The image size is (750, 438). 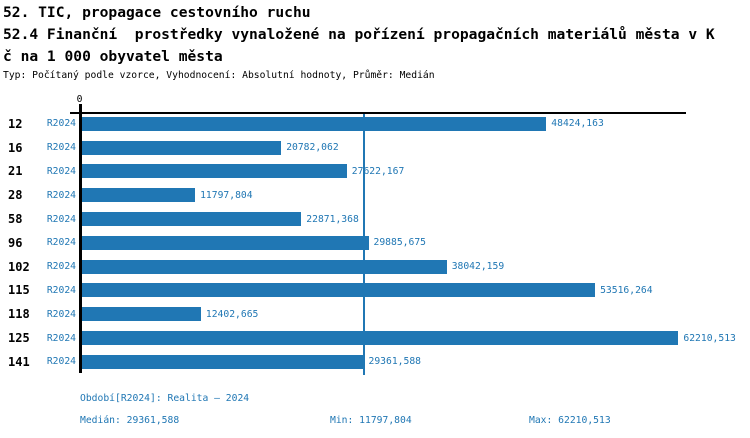 I want to click on chart-row: 102 R2024 38042,159, so click(x=375, y=267).